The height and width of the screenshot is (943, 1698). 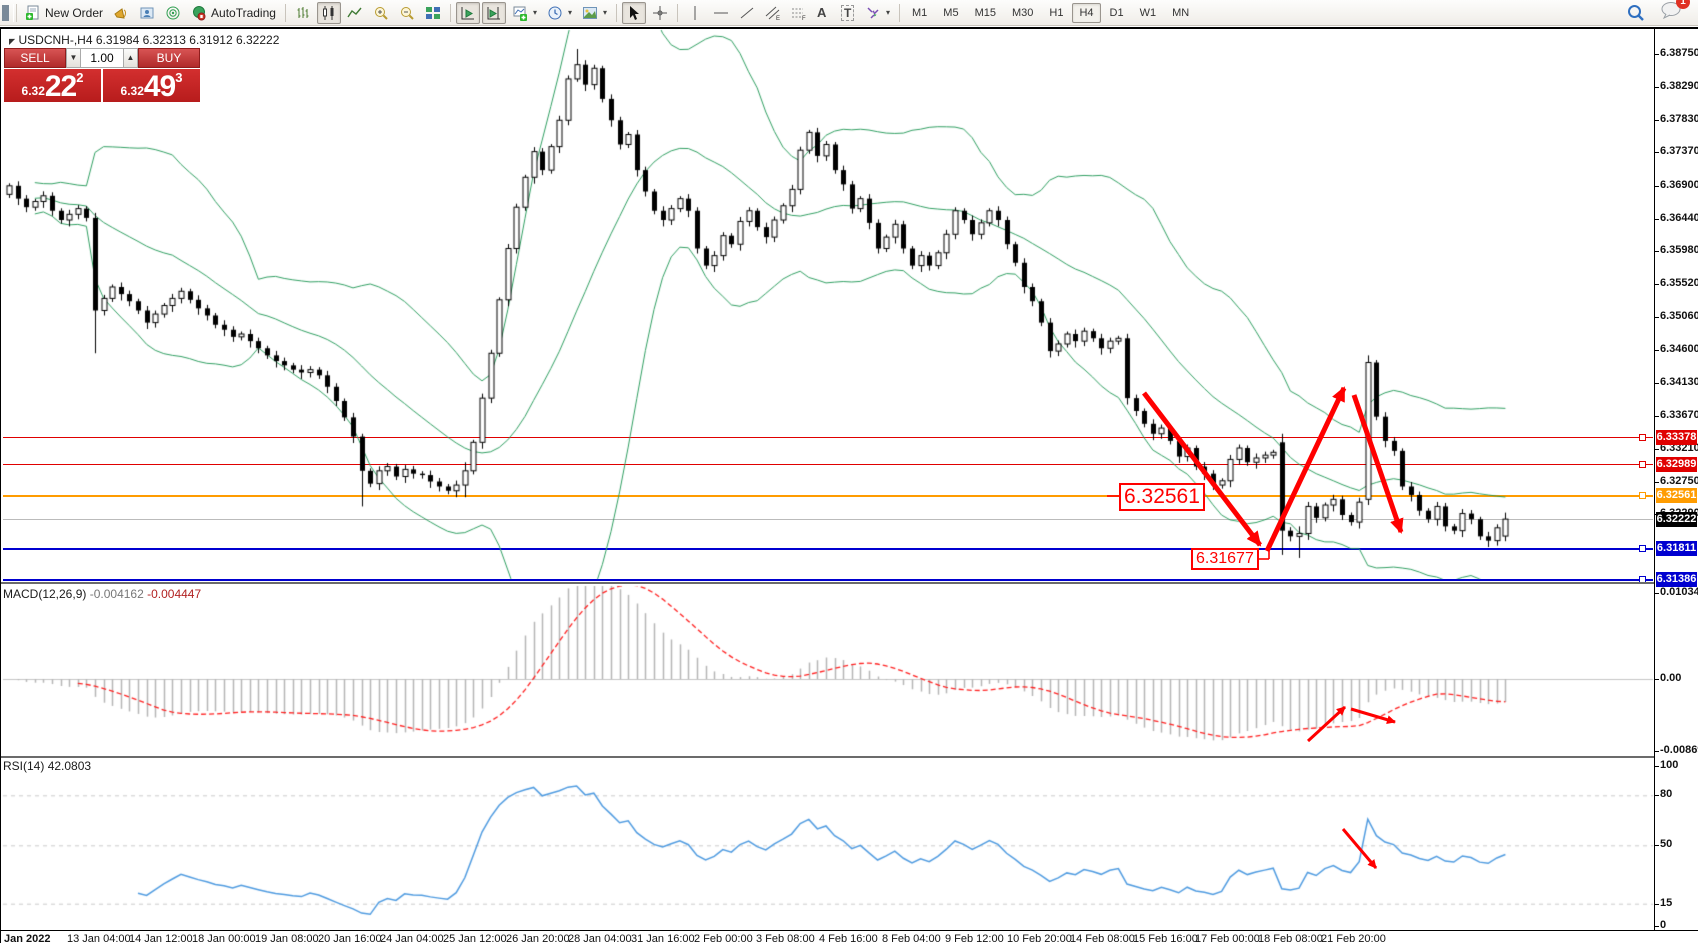 I want to click on buy-price-button: 6.32 49 3, so click(x=151, y=85).